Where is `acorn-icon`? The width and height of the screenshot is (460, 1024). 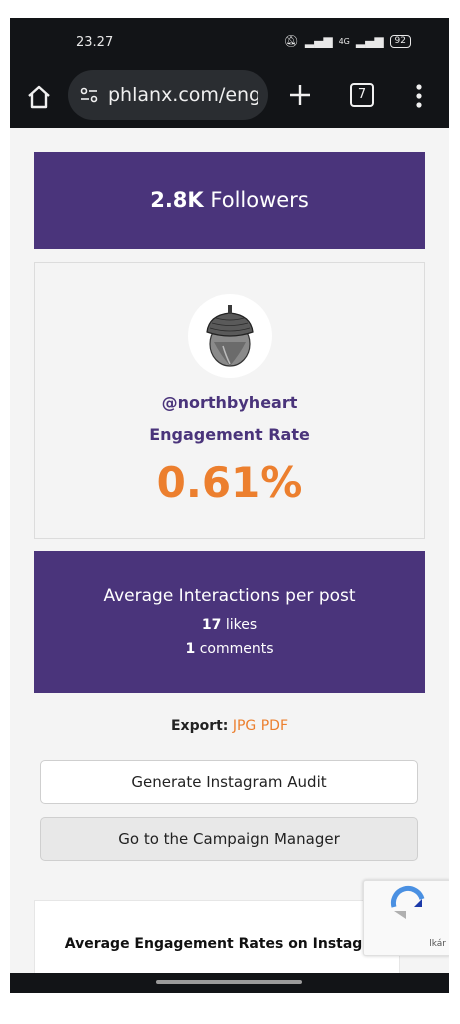 acorn-icon is located at coordinates (230, 336).